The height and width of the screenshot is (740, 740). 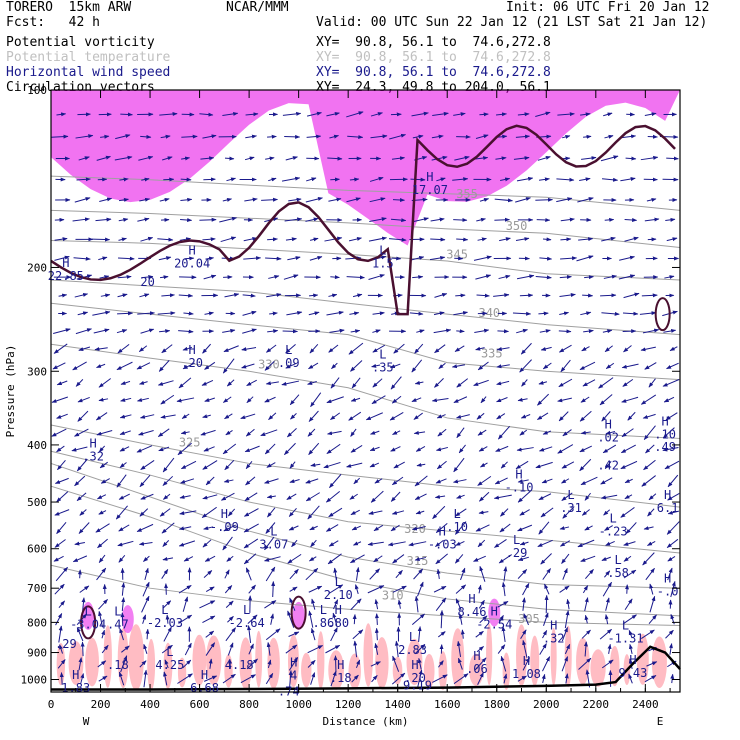 What do you see at coordinates (118, 625) in the screenshot?
I see `extremum-value: .47` at bounding box center [118, 625].